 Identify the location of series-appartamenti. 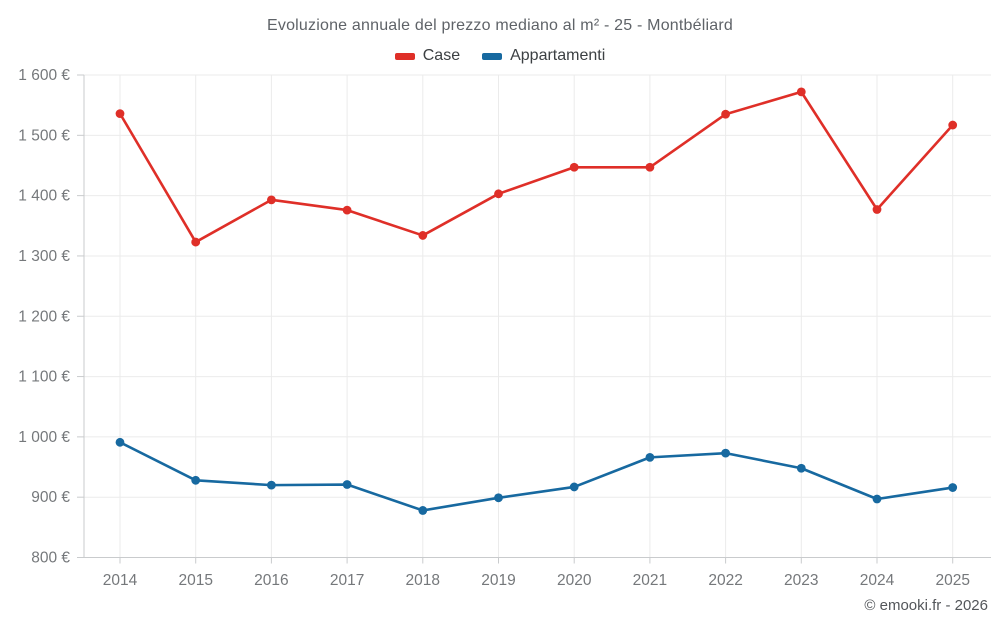
(536, 476).